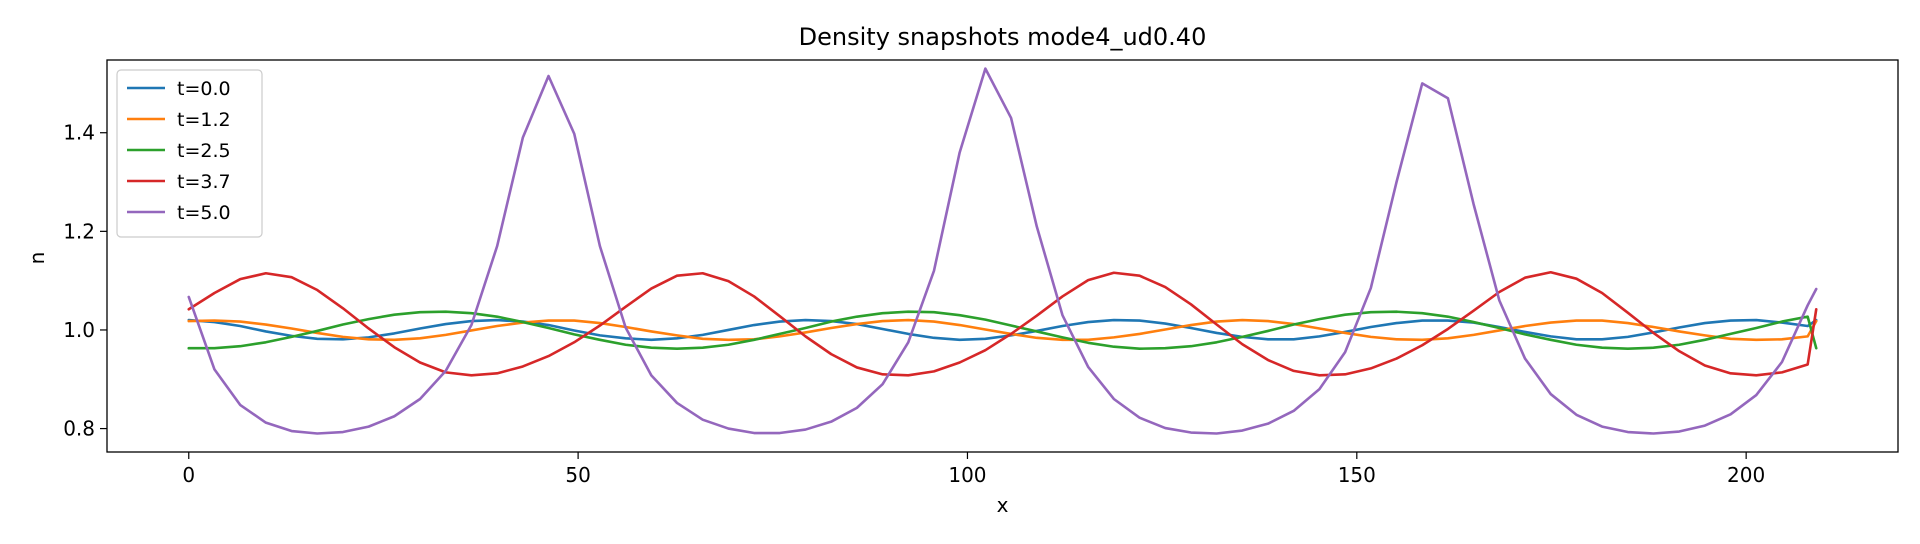 This screenshot has height=544, width=1920. What do you see at coordinates (37, 258) in the screenshot?
I see `y-axis-title: n` at bounding box center [37, 258].